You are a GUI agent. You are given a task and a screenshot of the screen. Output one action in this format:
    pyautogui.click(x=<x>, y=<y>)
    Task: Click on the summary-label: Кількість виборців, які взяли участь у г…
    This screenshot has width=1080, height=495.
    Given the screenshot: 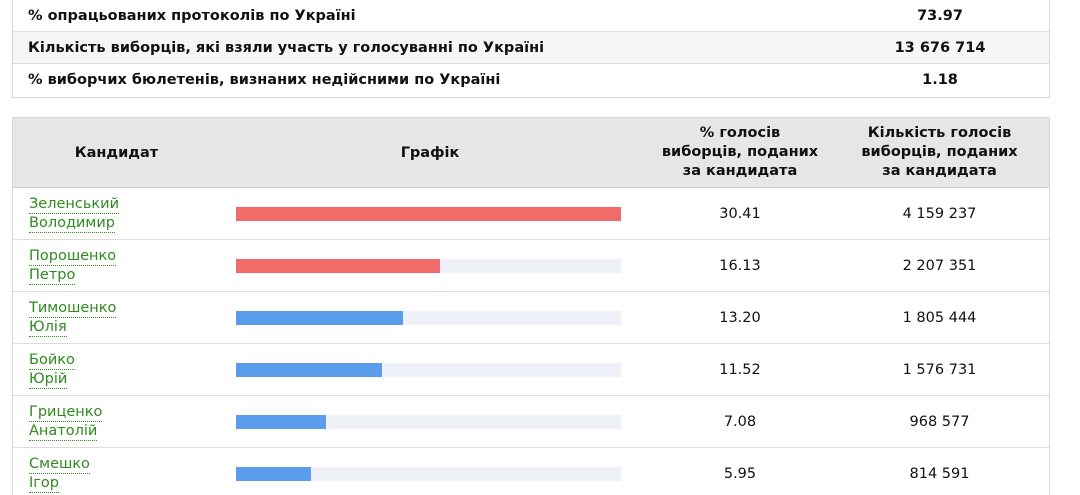 What is the action you would take?
    pyautogui.click(x=286, y=47)
    